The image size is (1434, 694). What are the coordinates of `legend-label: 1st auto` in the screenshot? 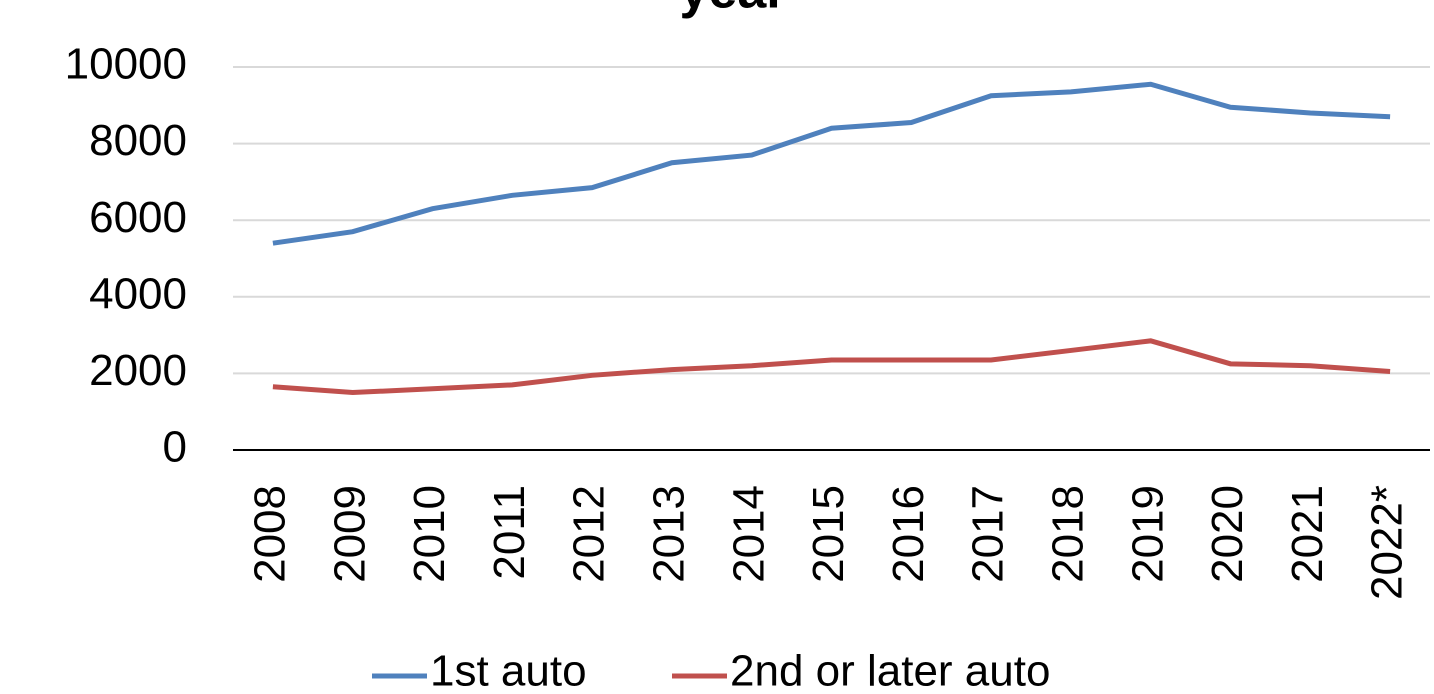 It's located at (508, 670).